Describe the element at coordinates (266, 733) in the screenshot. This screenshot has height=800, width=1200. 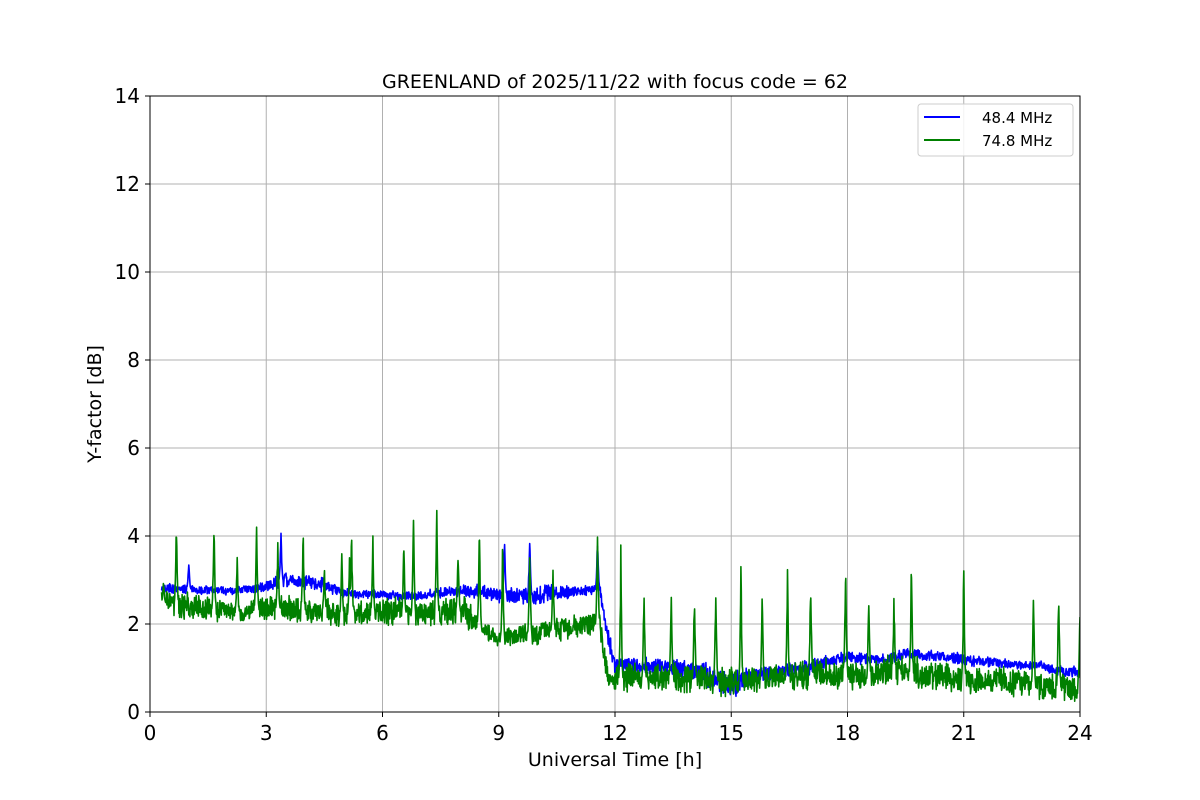
I see `x-tick-label: 3` at that location.